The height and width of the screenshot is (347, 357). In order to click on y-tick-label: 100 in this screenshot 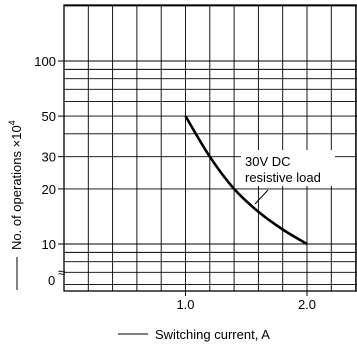, I will do `click(45, 61)`.